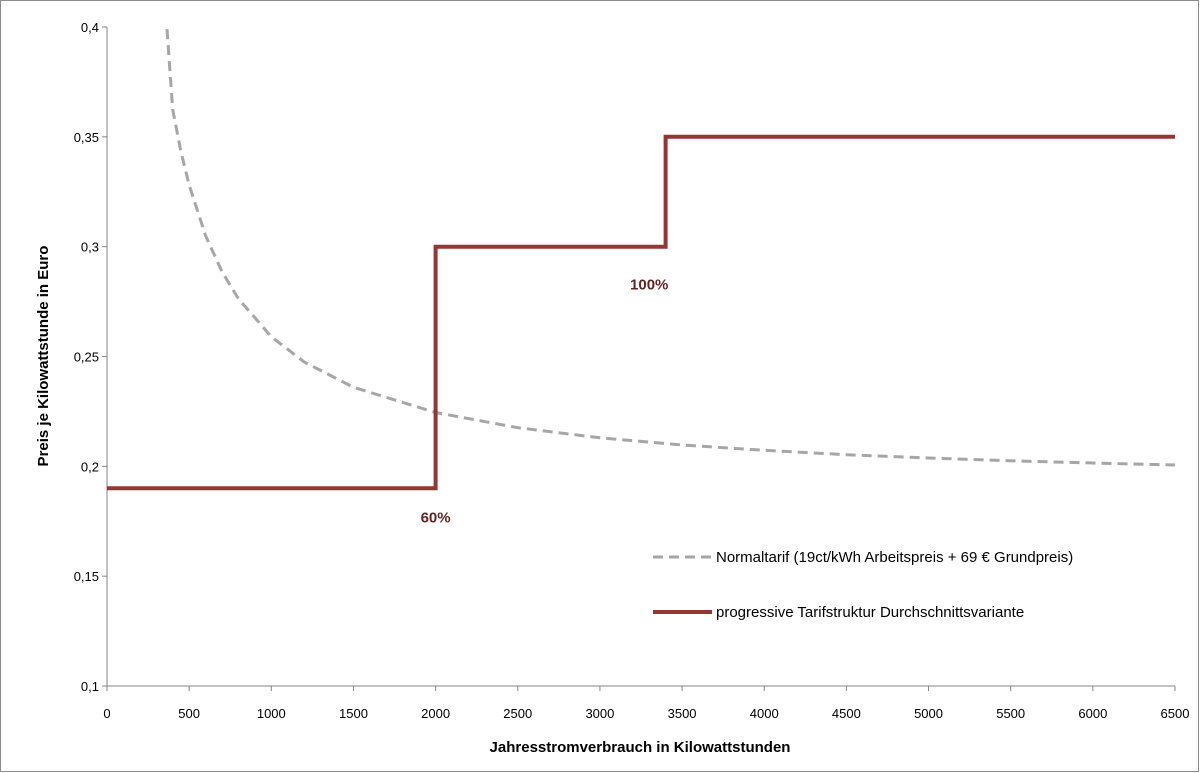 The width and height of the screenshot is (1200, 773). What do you see at coordinates (599, 713) in the screenshot?
I see `x-tick-label: 3000` at bounding box center [599, 713].